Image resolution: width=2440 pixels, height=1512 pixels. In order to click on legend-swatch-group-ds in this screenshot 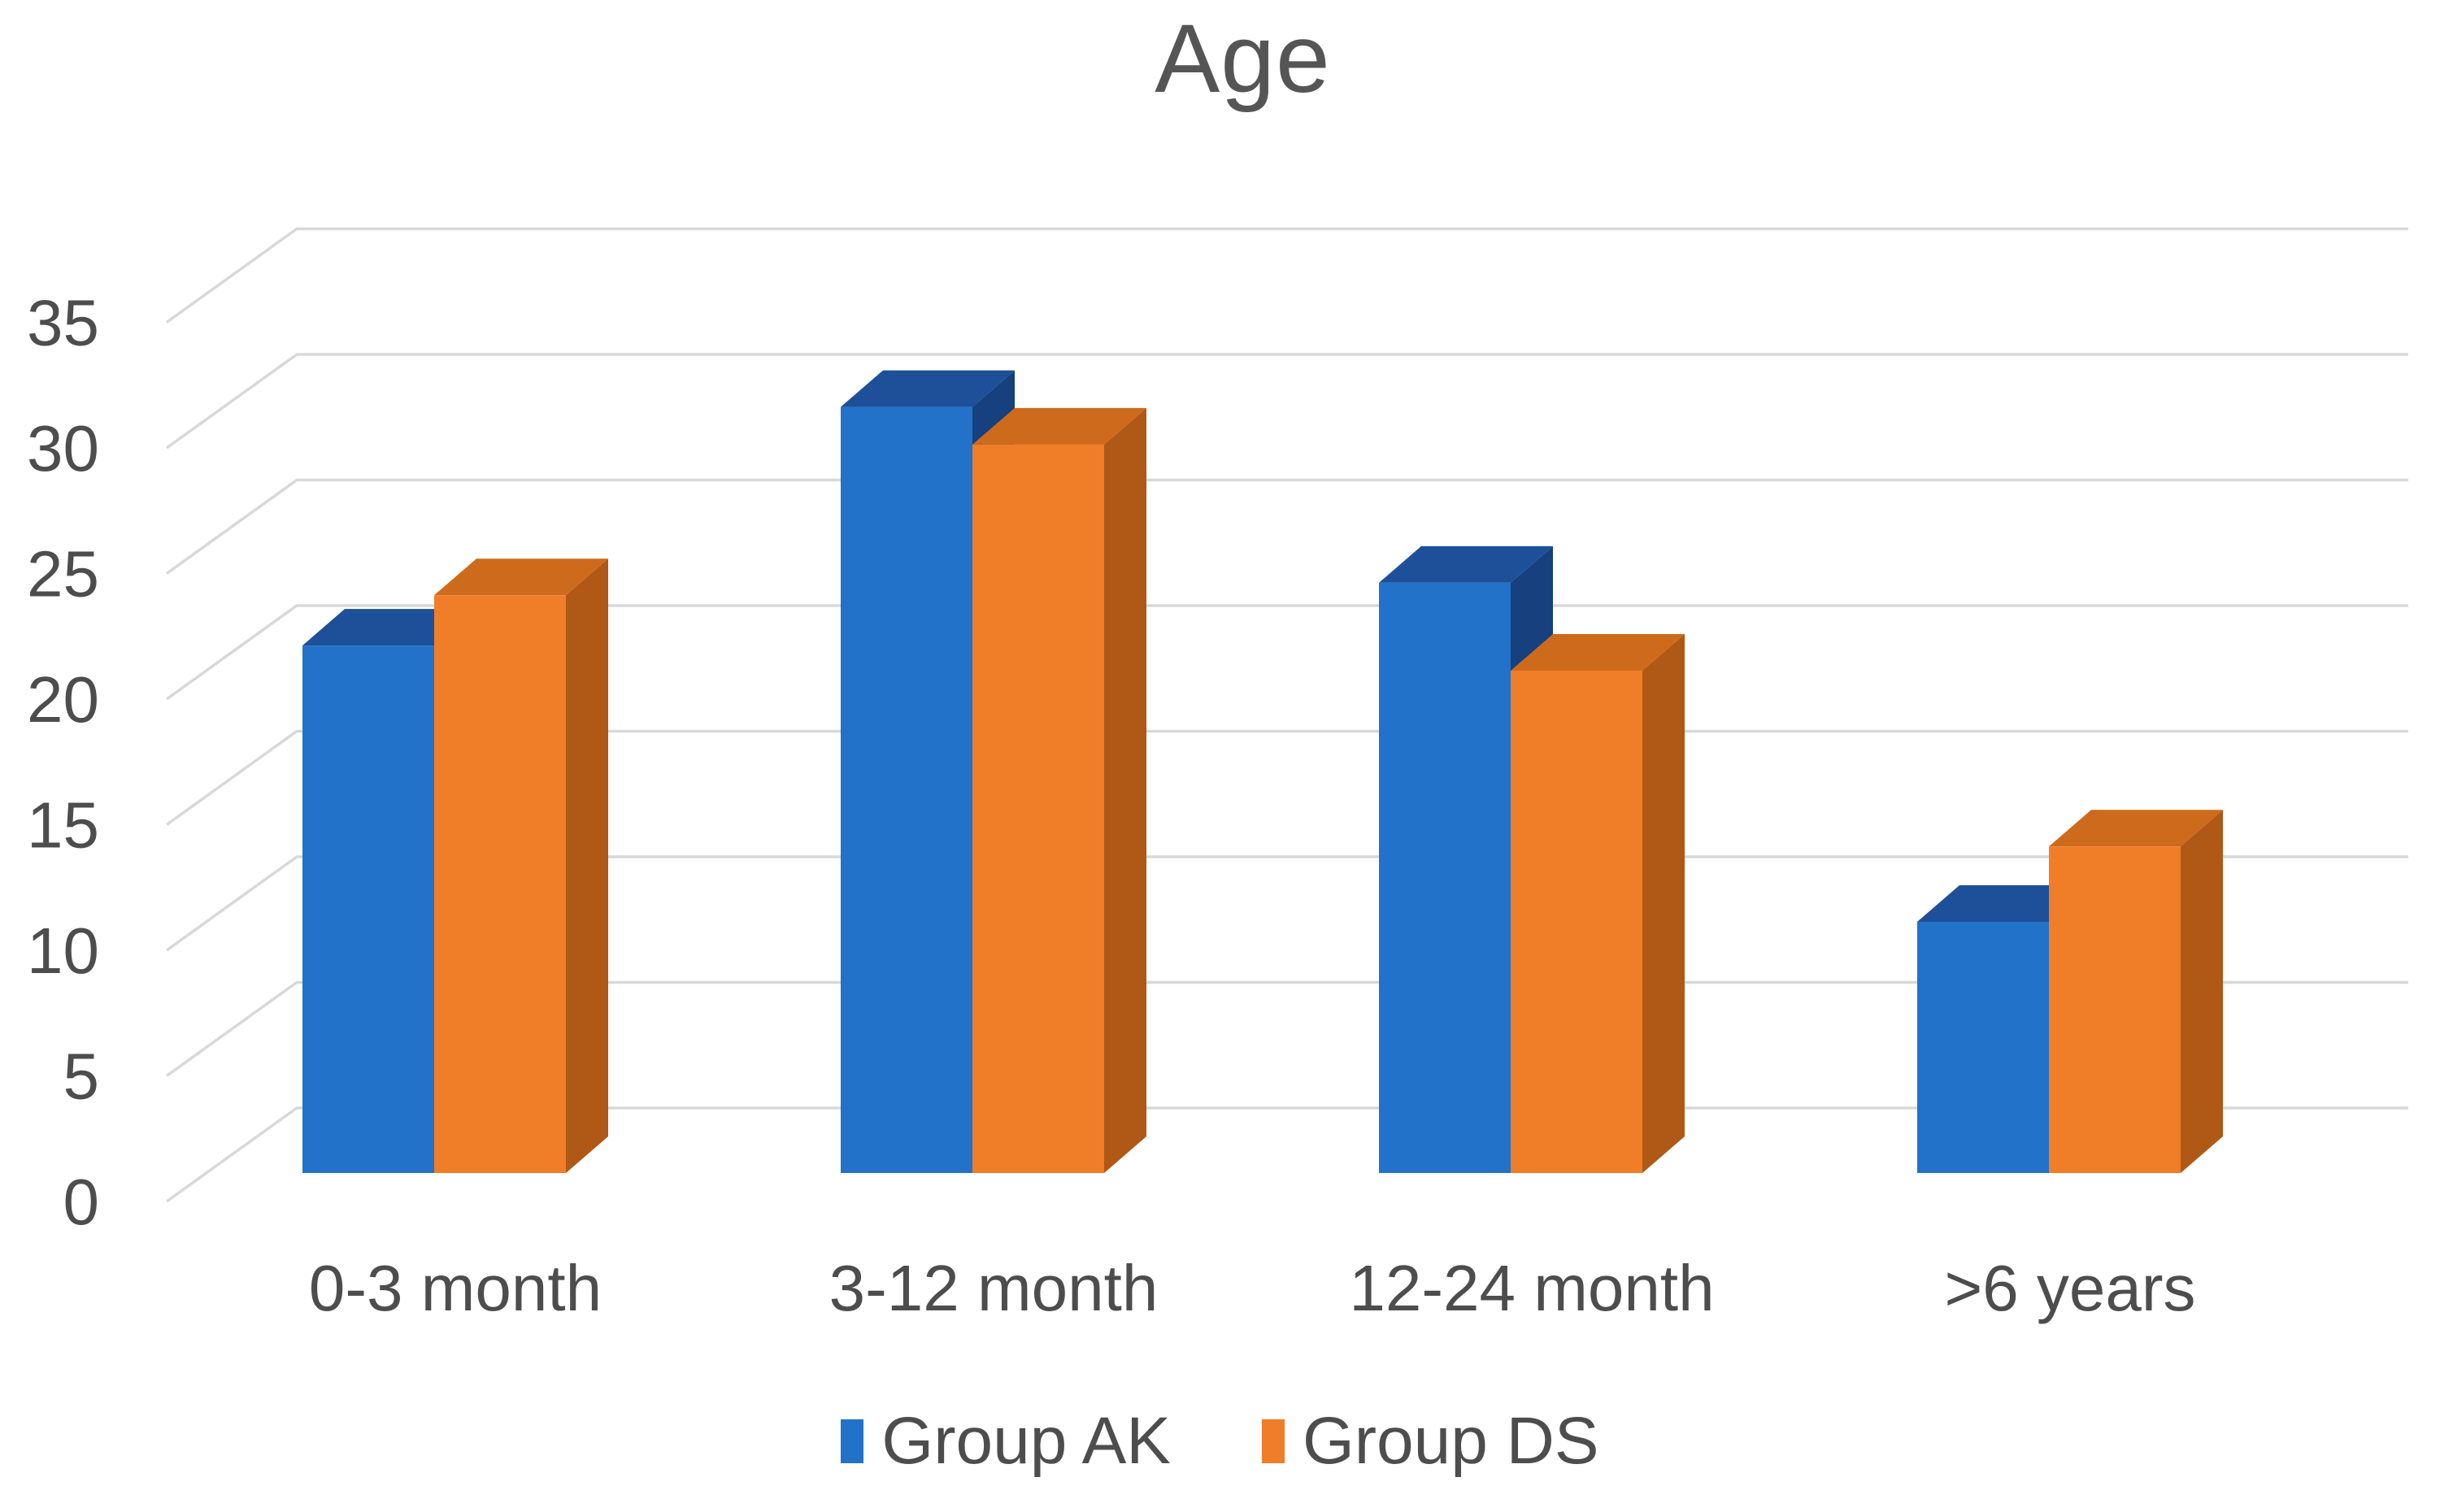, I will do `click(1273, 1441)`.